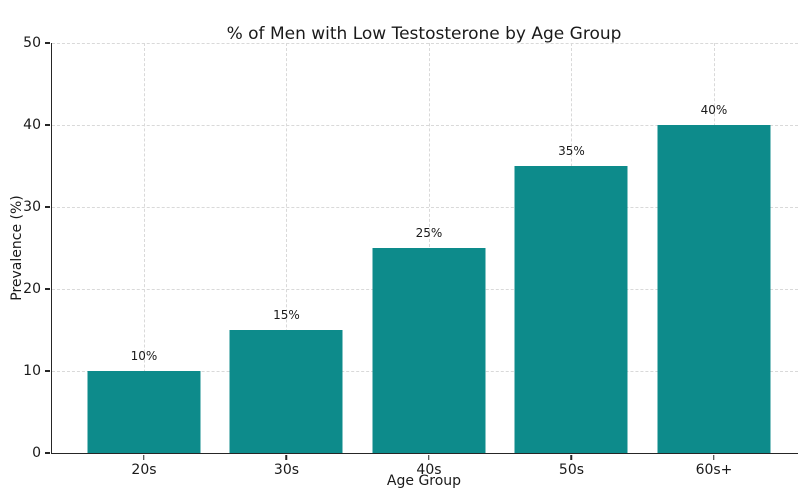 This screenshot has height=500, width=800. I want to click on bar-value-label: 25%, so click(429, 233).